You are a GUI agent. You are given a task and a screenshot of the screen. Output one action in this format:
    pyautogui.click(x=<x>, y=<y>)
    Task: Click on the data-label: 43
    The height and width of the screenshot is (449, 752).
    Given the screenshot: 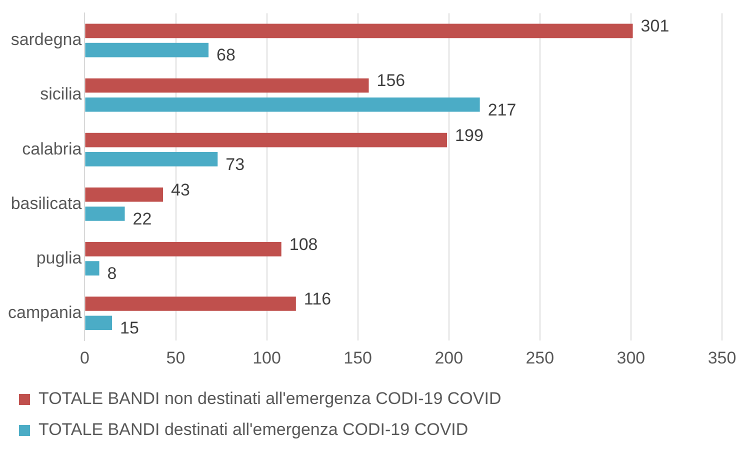 What is the action you would take?
    pyautogui.click(x=180, y=190)
    